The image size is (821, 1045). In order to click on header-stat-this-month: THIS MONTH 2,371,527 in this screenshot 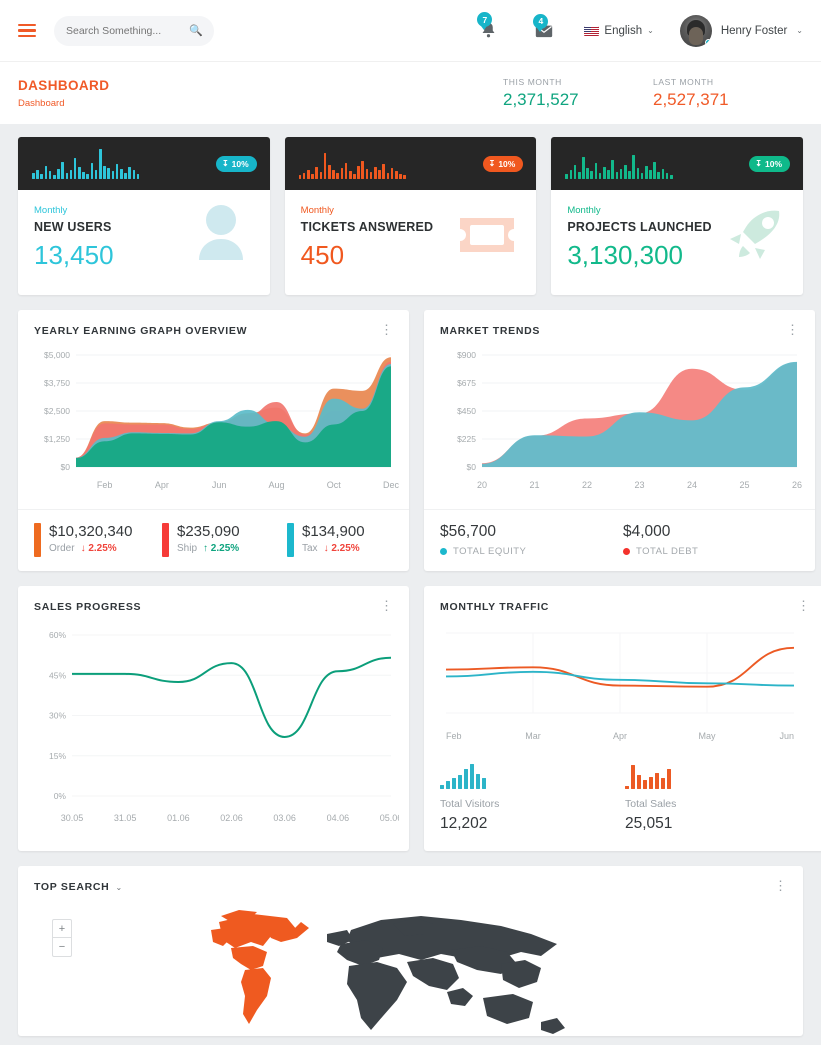, I will do `click(578, 93)`.